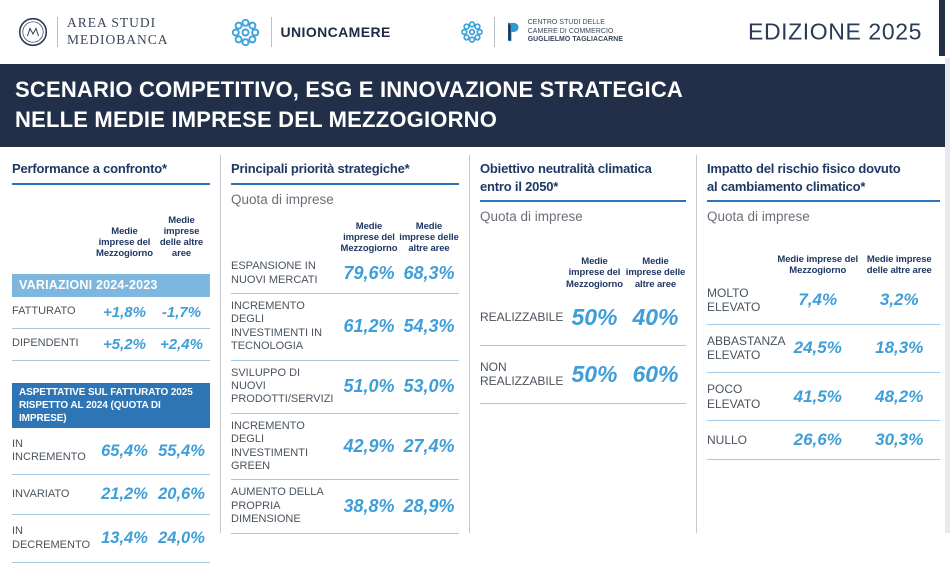 This screenshot has width=950, height=563. What do you see at coordinates (583, 318) in the screenshot?
I see `table-row: REALIZZABILE 50% 40%` at bounding box center [583, 318].